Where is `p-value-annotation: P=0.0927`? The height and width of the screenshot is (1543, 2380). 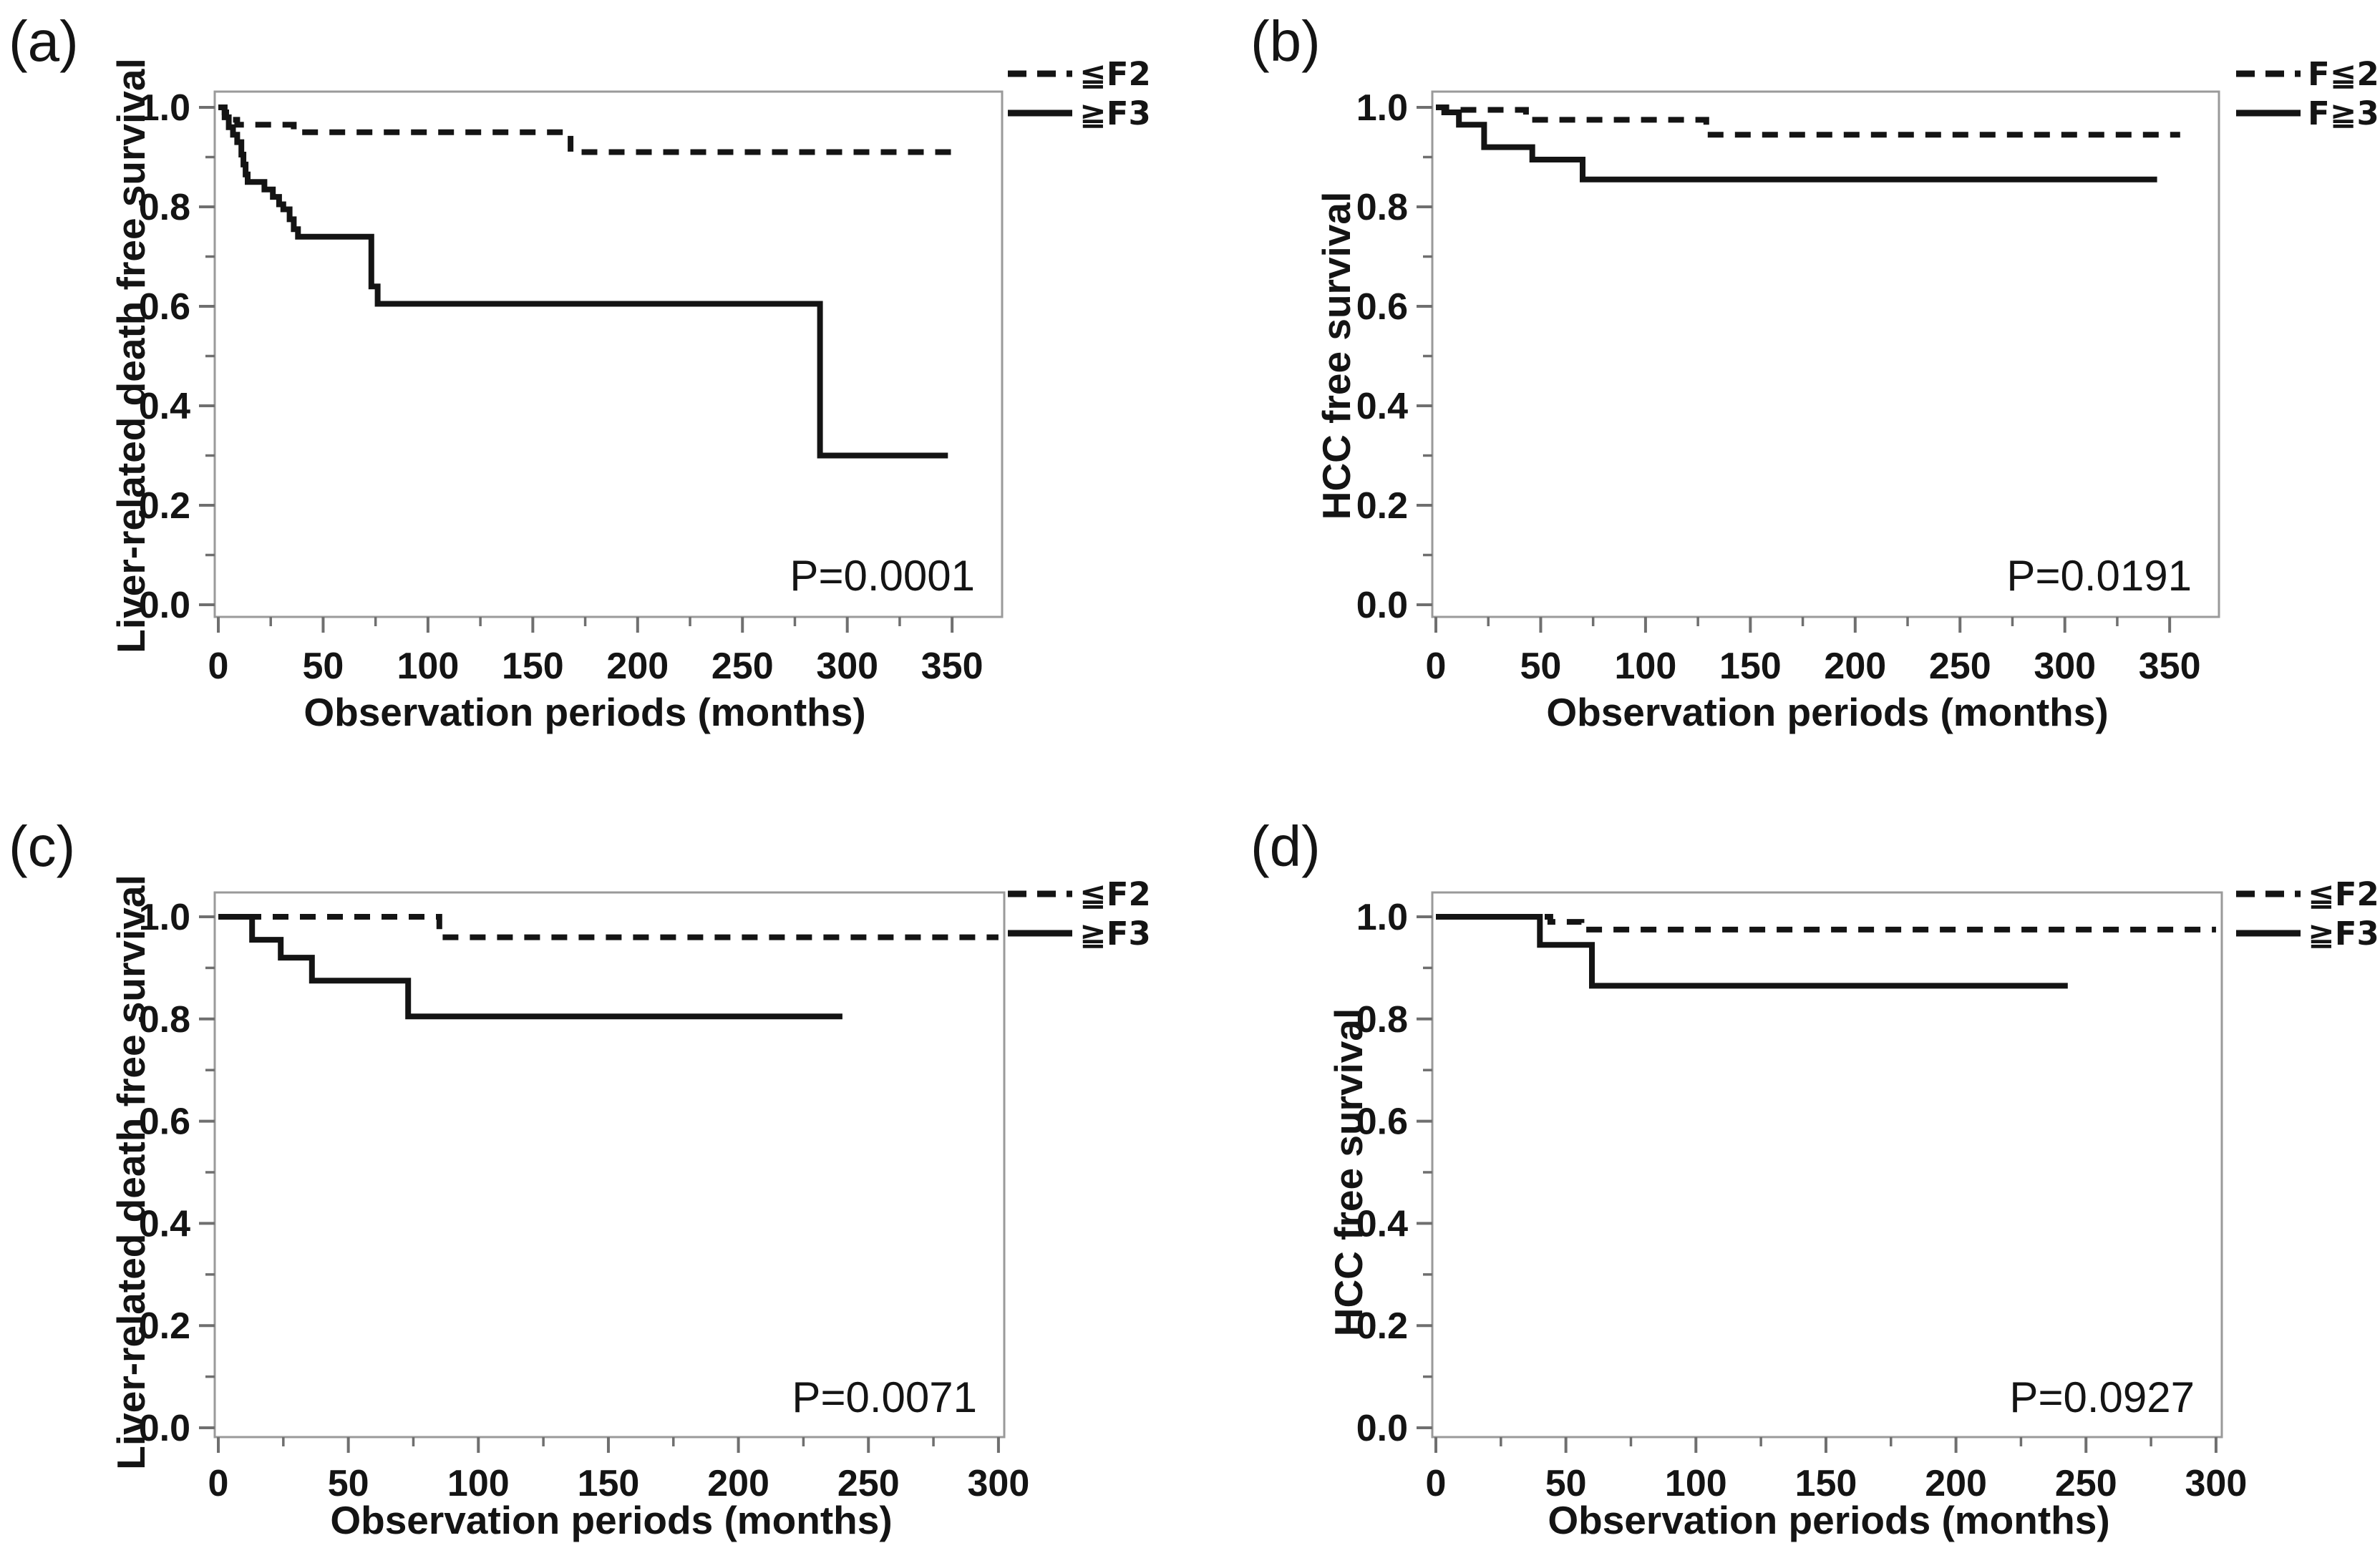 p-value-annotation: P=0.0927 is located at coordinates (2102, 1397).